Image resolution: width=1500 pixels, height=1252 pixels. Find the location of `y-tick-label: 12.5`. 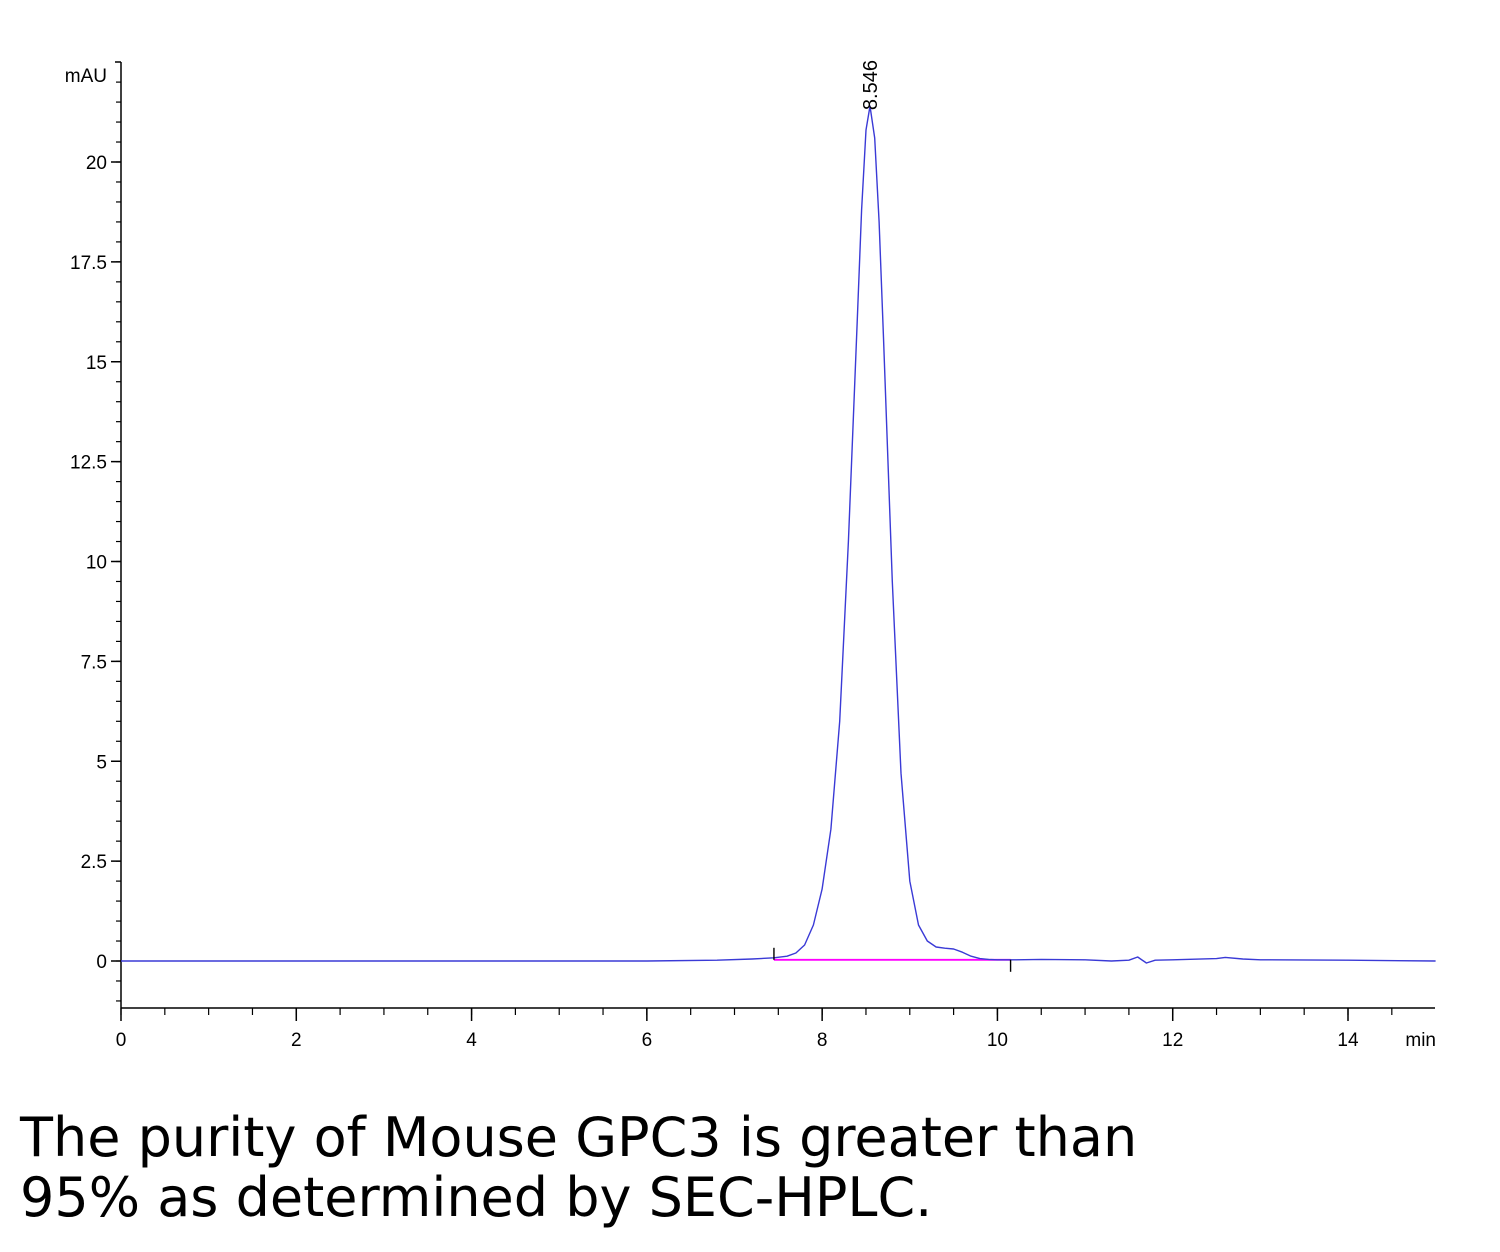

y-tick-label: 12.5 is located at coordinates (88, 463).